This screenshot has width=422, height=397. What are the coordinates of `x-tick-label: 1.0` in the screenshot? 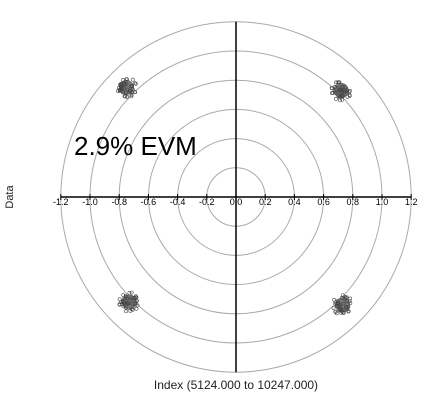 It's located at (382, 202).